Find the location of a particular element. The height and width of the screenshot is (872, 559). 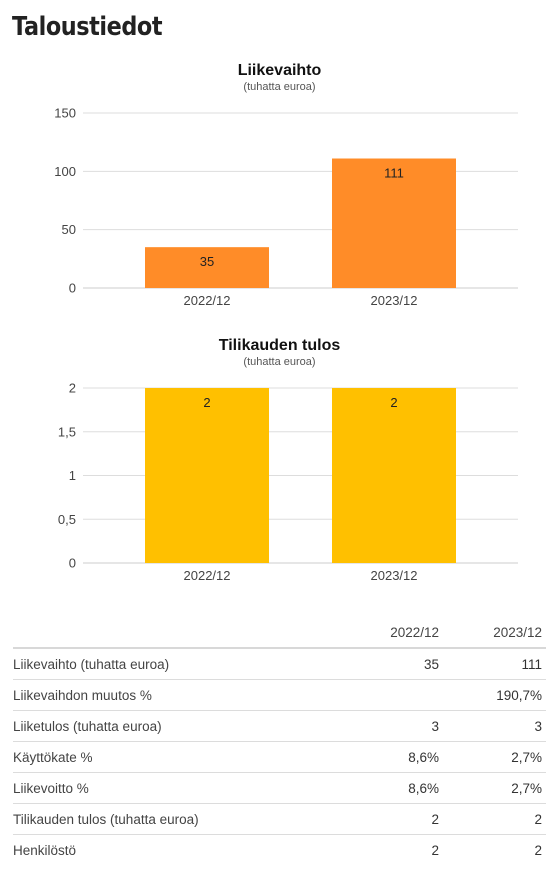

row-value is located at coordinates (391, 695).